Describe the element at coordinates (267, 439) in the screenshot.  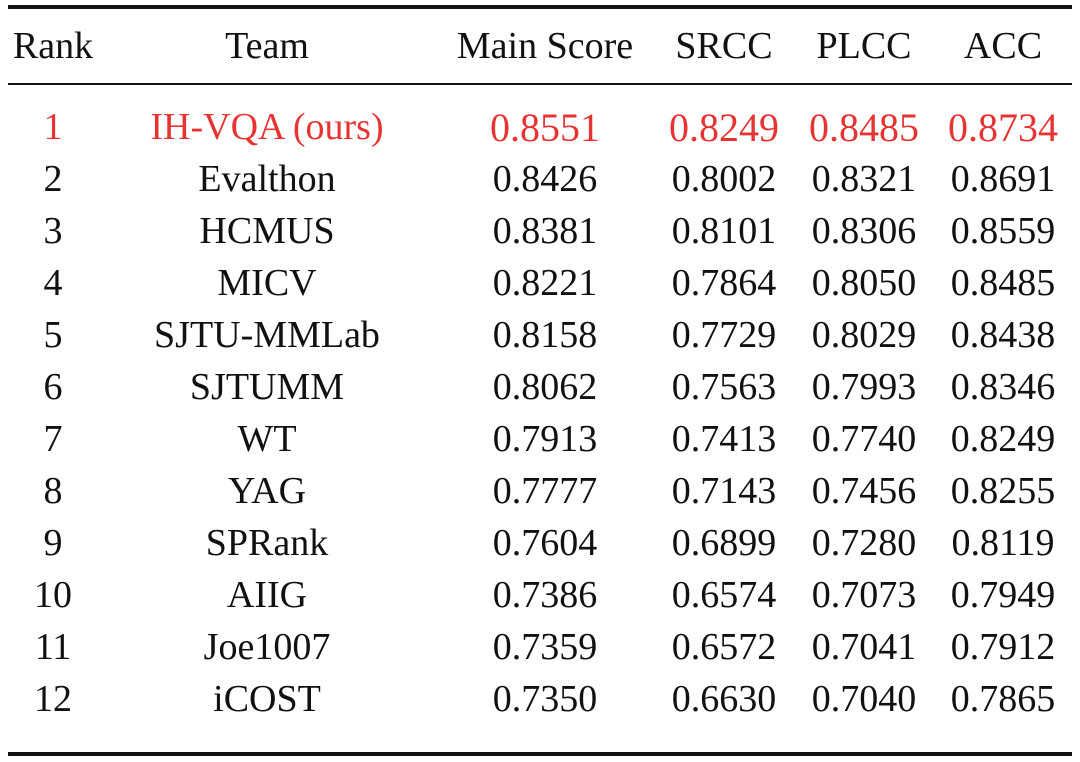
I see `cell-team: WT` at that location.